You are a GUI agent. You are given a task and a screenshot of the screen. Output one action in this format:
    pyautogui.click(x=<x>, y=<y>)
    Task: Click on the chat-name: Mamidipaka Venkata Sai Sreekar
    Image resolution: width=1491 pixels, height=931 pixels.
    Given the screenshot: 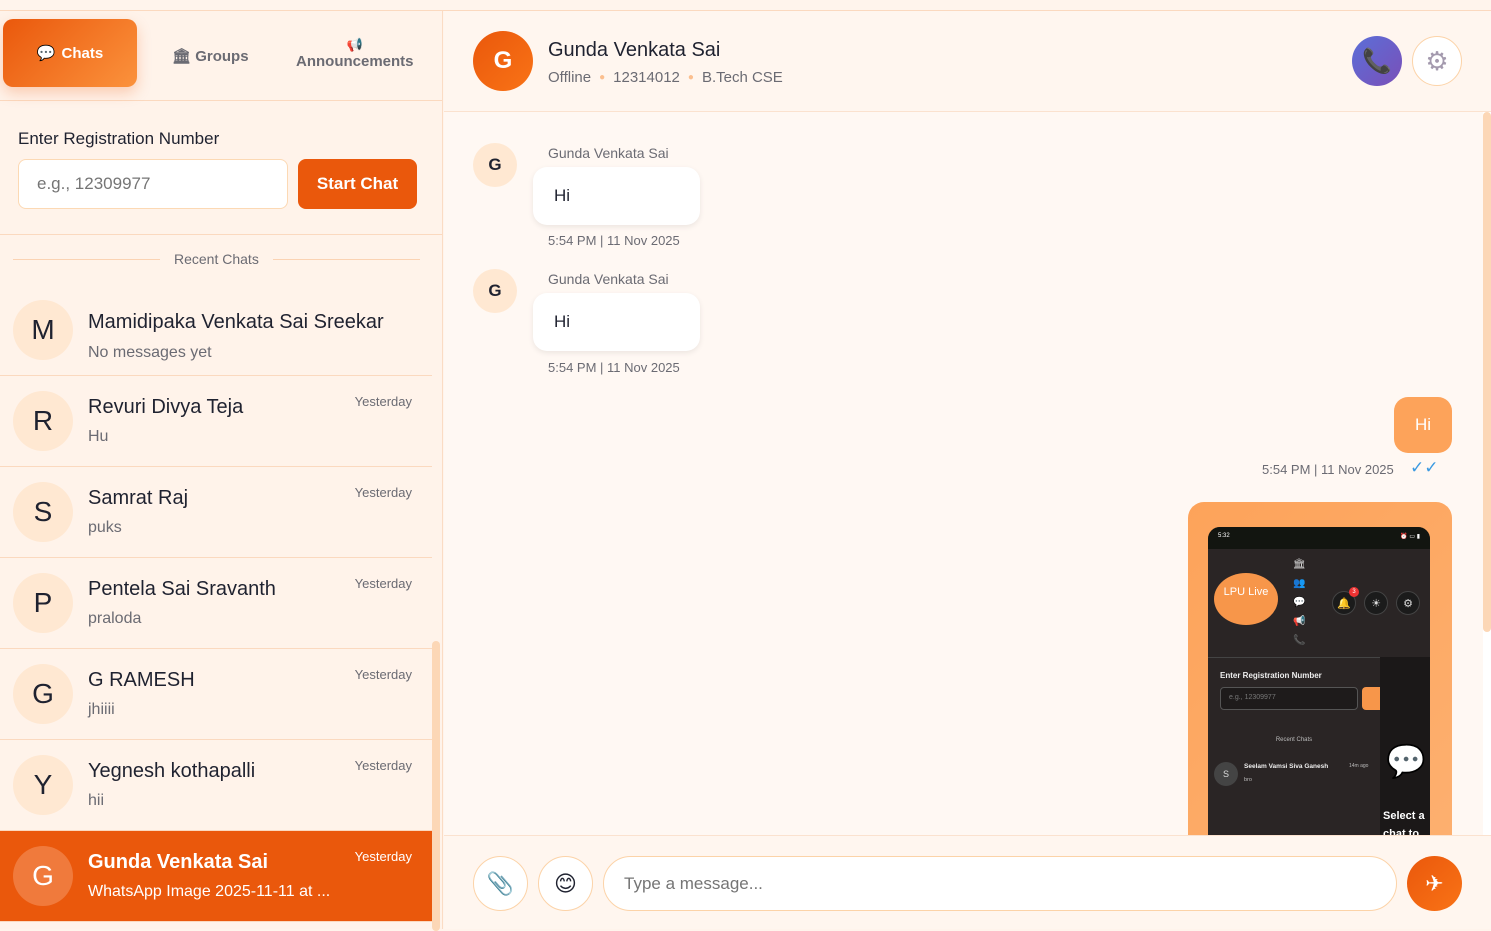 What is the action you would take?
    pyautogui.click(x=236, y=322)
    